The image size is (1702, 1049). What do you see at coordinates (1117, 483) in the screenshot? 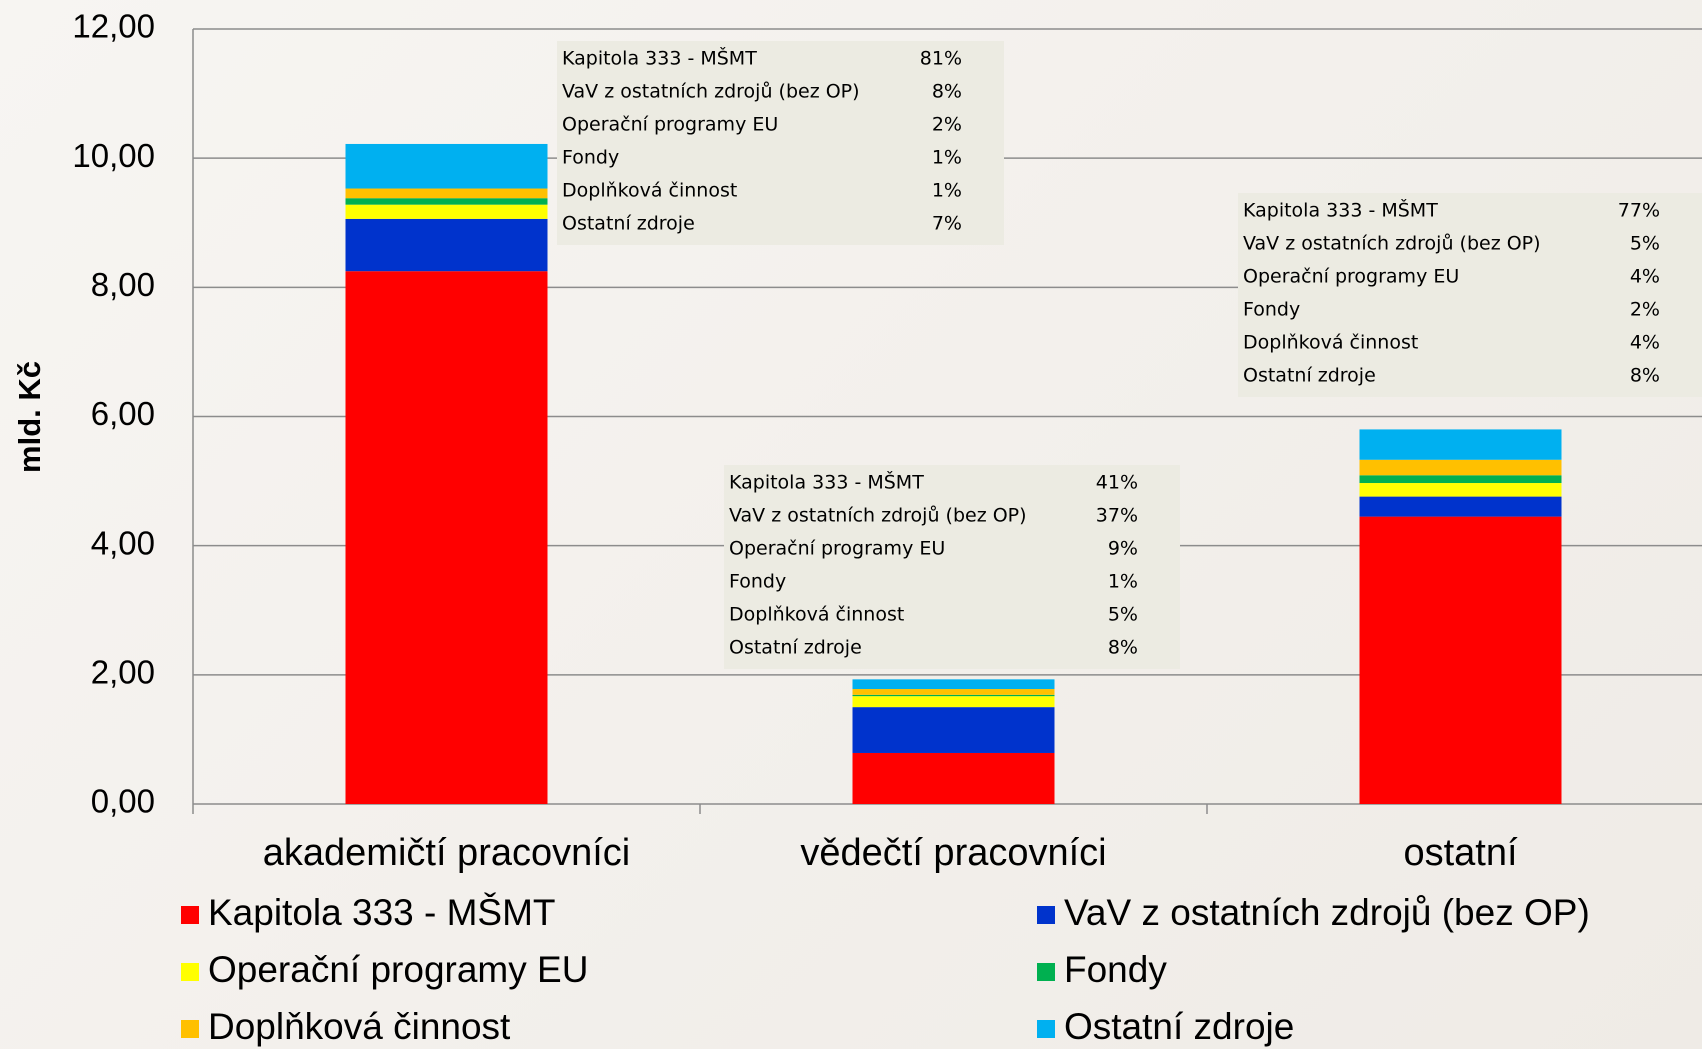
I see `annotation-value: 41%` at bounding box center [1117, 483].